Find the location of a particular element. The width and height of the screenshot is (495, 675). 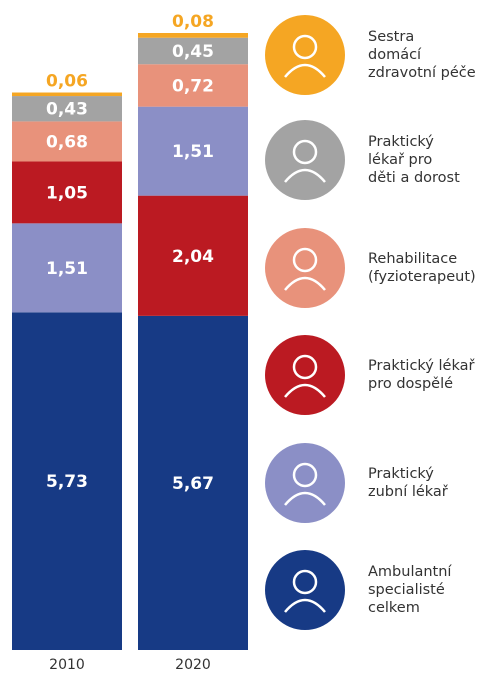

legend-label: Ambulantní specialisté celkem is located at coordinates (410, 590).